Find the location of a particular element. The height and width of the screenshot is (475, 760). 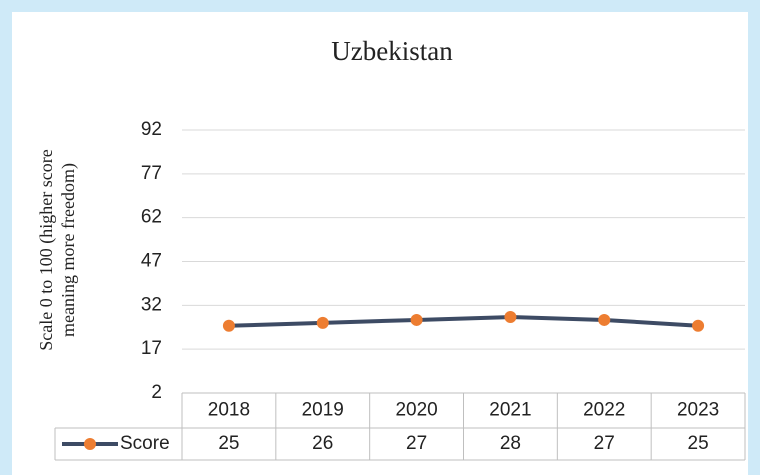

legend-label: Score is located at coordinates (145, 443).